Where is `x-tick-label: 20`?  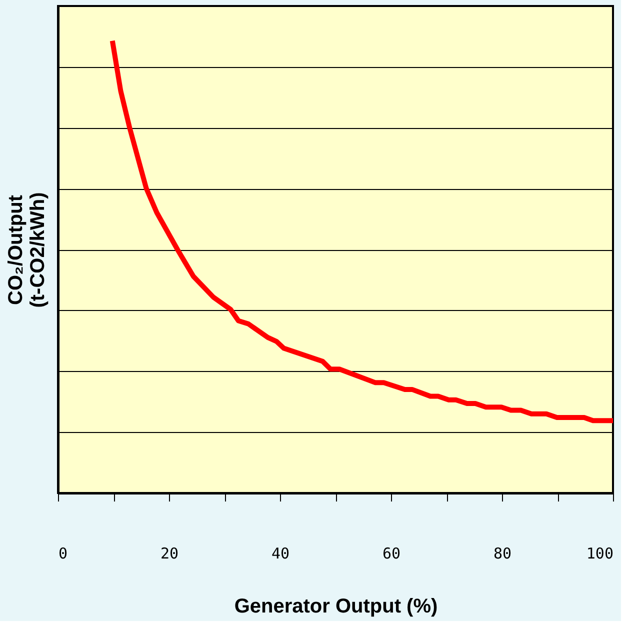 x-tick-label: 20 is located at coordinates (169, 553).